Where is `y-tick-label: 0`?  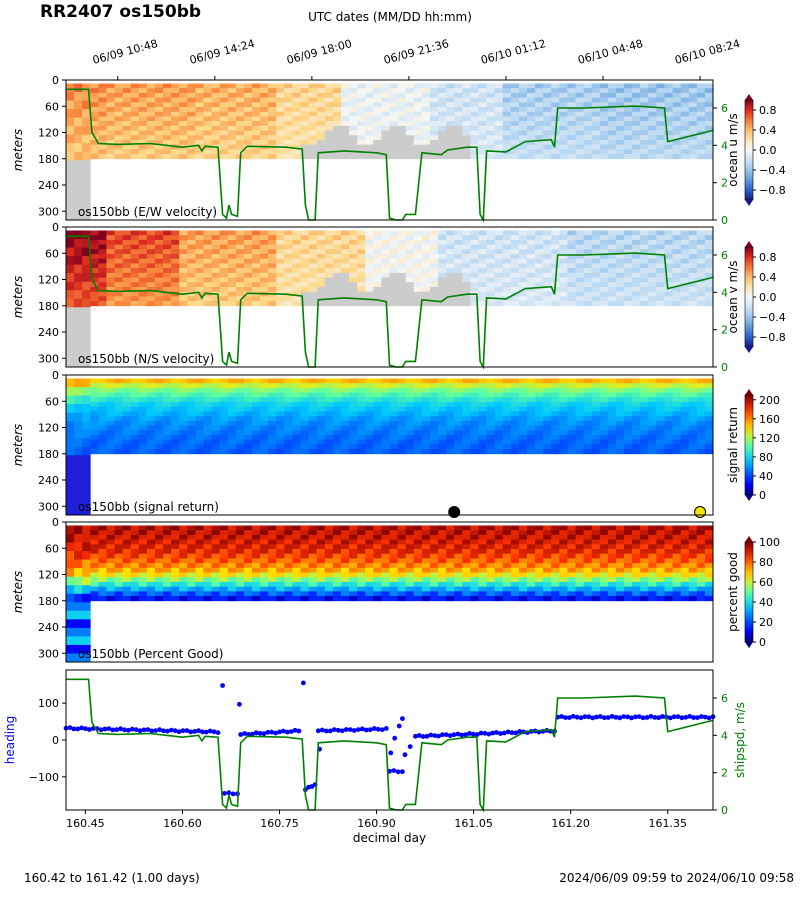
y-tick-label: 0 is located at coordinates (55, 80).